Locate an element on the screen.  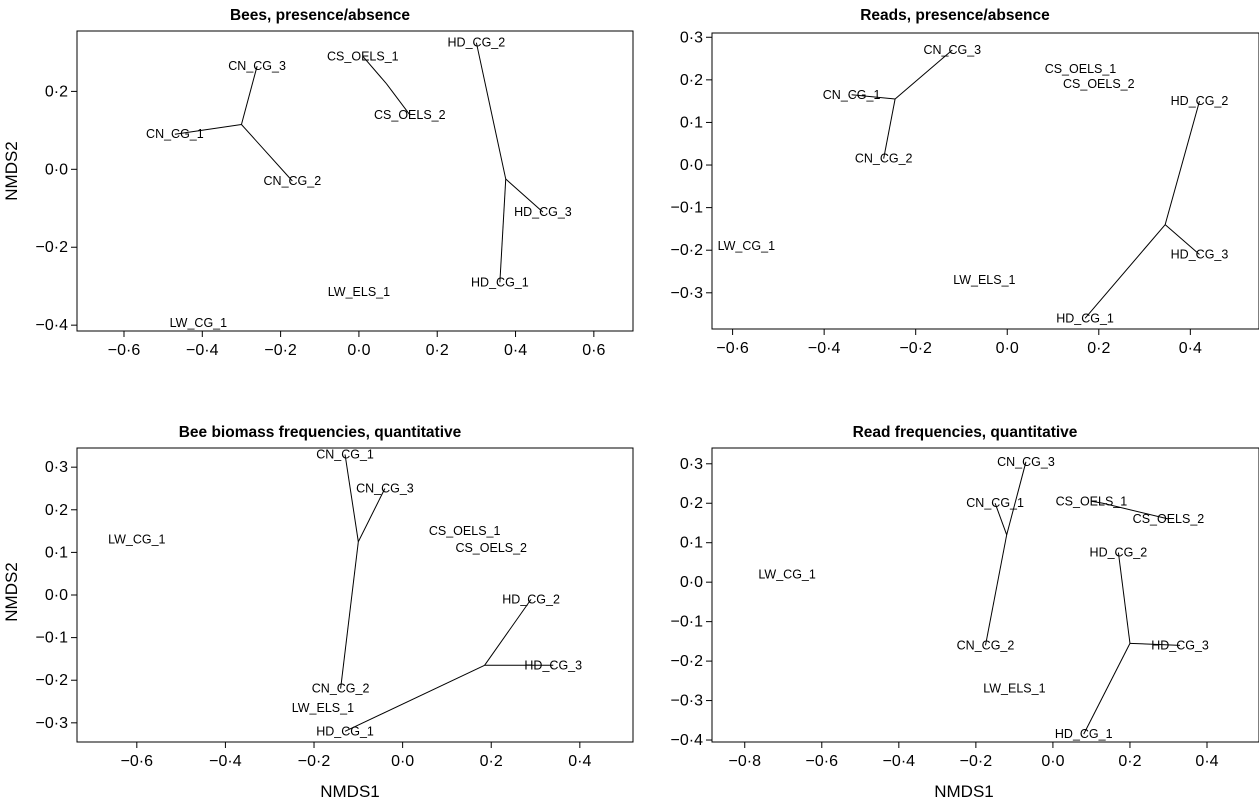
y-tick-label: 0·1 is located at coordinates (56, 552).